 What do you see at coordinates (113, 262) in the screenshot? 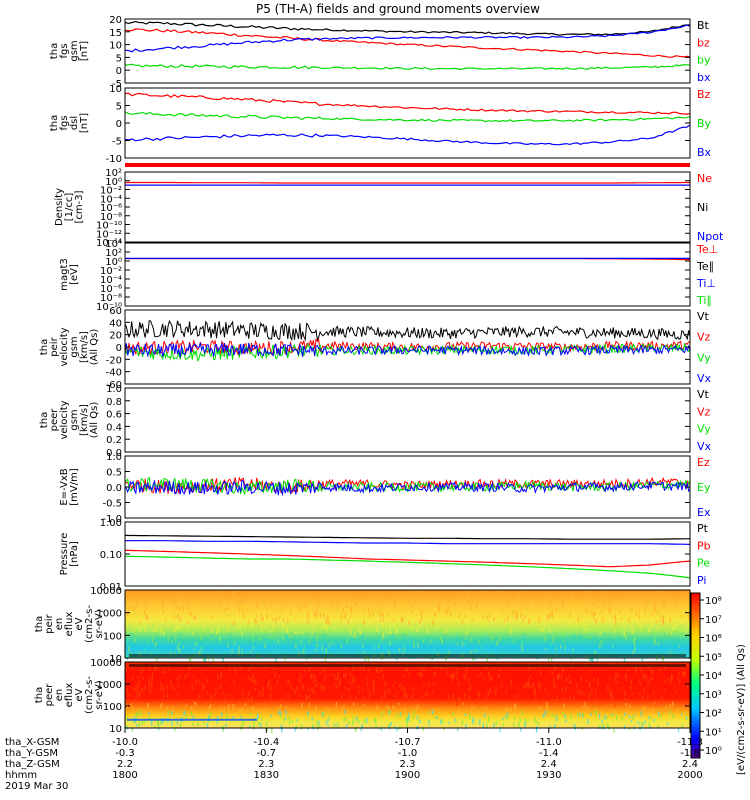
I see `y-tick-label: 10⁰` at bounding box center [113, 262].